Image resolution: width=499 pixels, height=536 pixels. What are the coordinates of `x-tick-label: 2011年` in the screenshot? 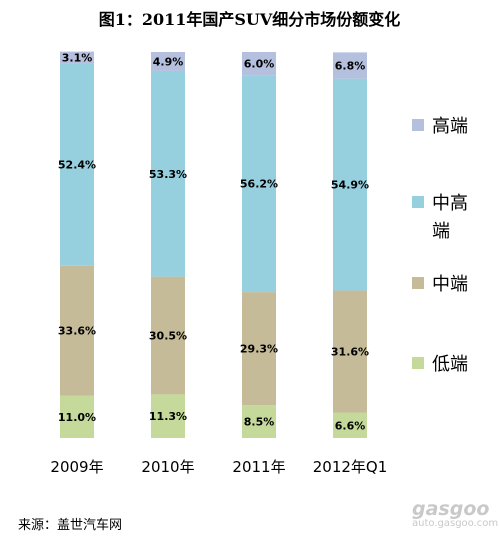 It's located at (258, 467).